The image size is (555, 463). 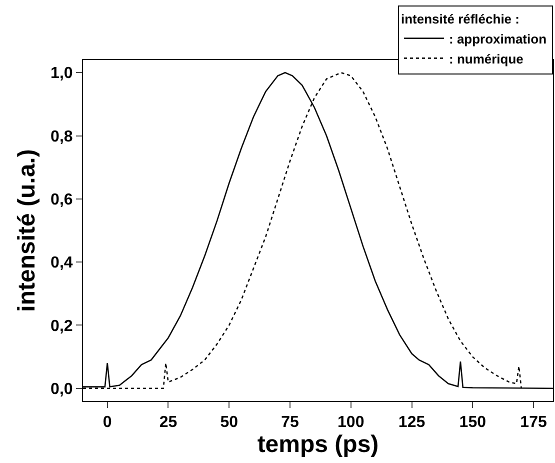 I want to click on x-tick-label: 25, so click(x=168, y=423).